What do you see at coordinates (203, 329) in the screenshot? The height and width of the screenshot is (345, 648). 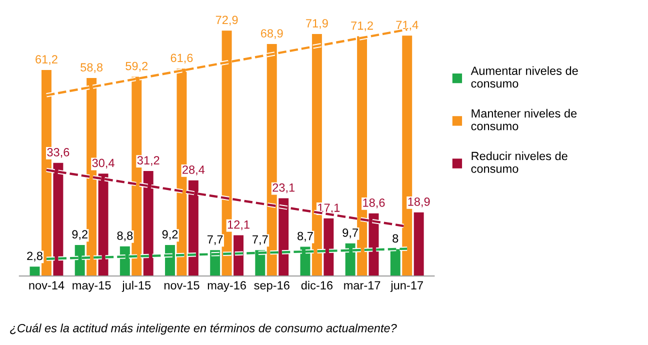 I see `text: ¿Cuál es la actitud más inteligente en términos de consumo actualmente?` at bounding box center [203, 329].